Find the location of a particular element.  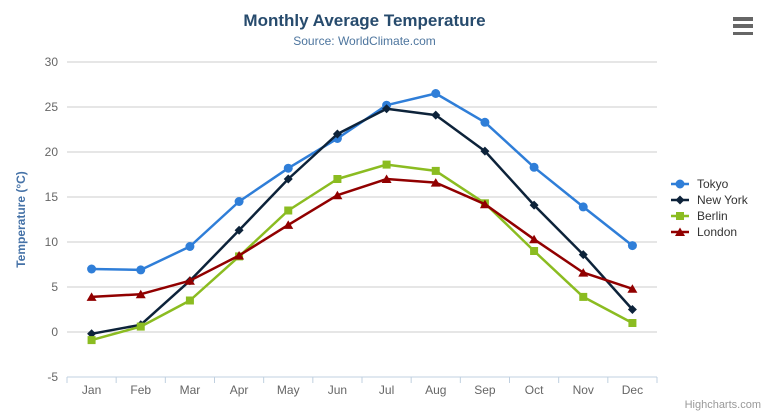

y-axis-label: -5 is located at coordinates (52, 377).